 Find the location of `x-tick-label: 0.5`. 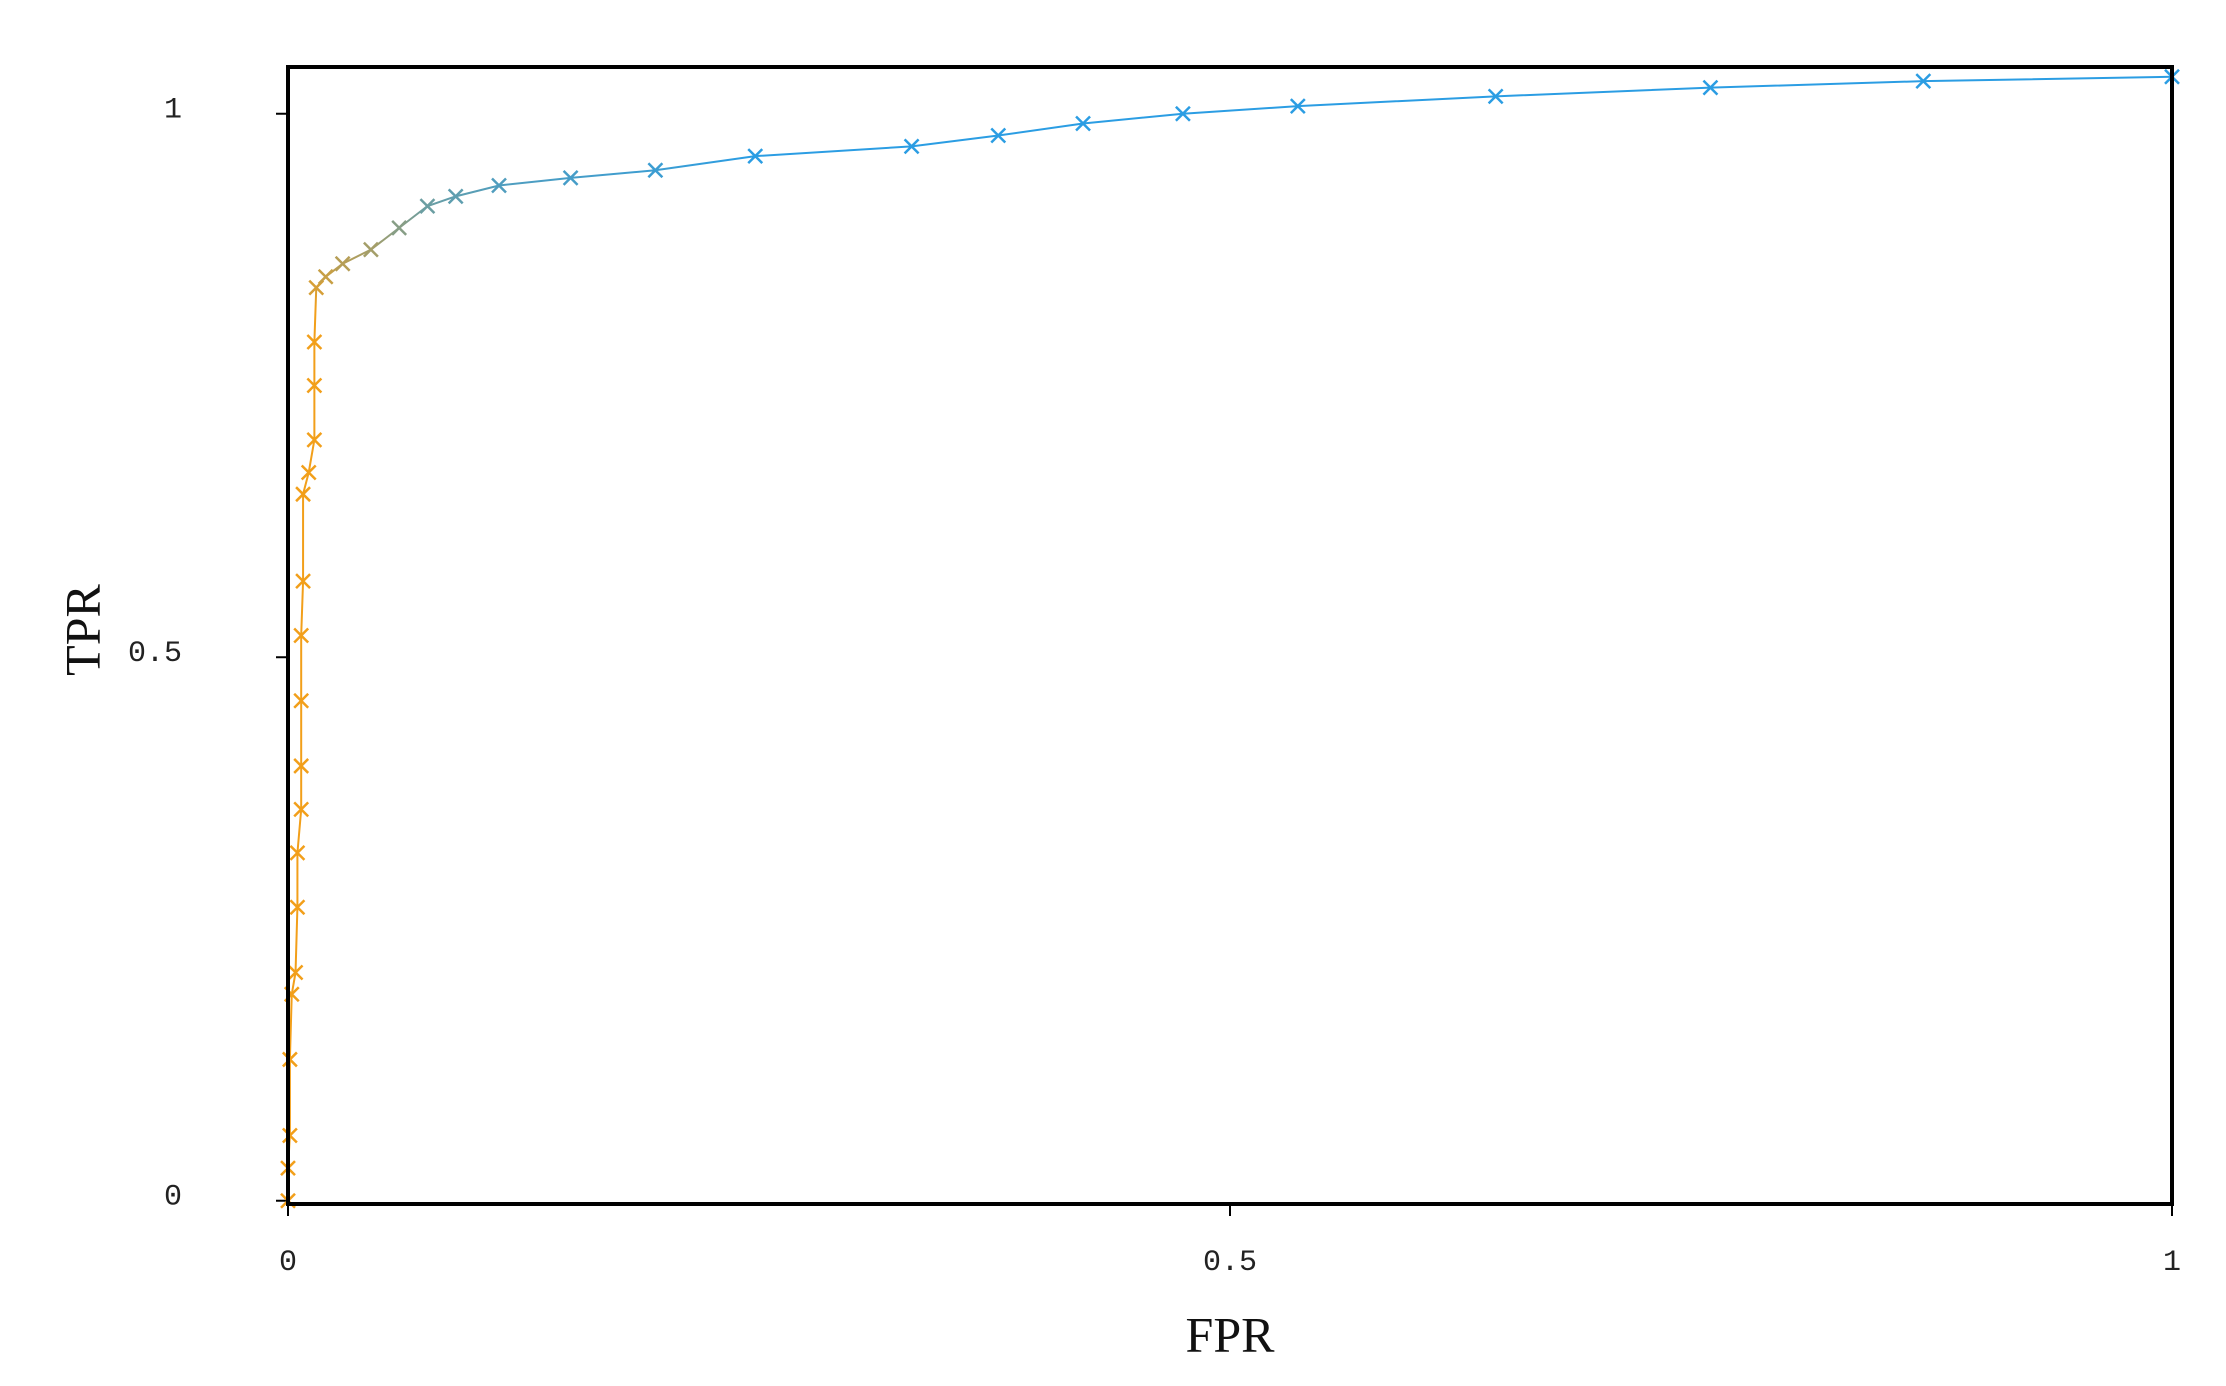

x-tick-label: 0.5 is located at coordinates (1230, 1263).